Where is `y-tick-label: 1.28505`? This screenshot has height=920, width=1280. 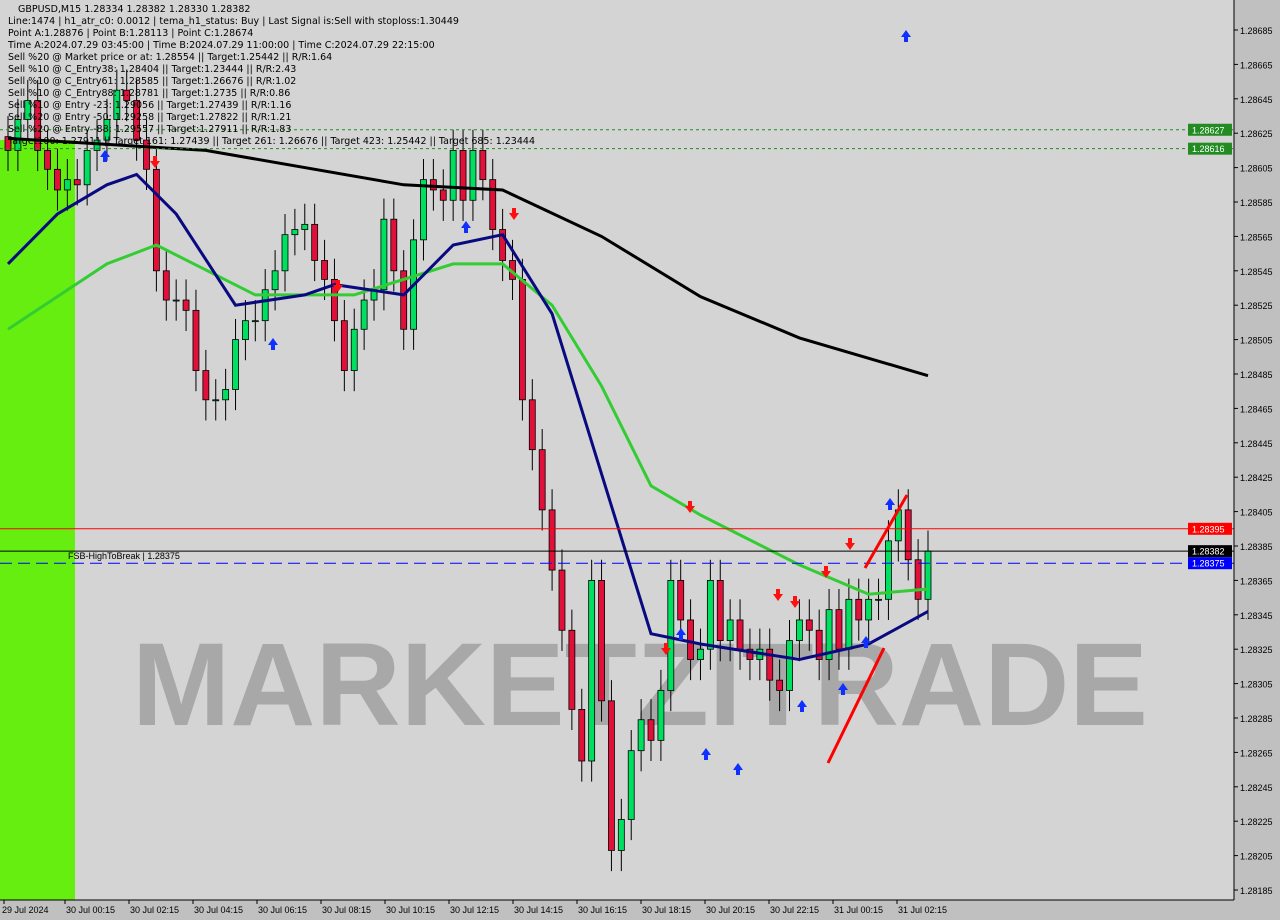 y-tick-label: 1.28505 is located at coordinates (1256, 341).